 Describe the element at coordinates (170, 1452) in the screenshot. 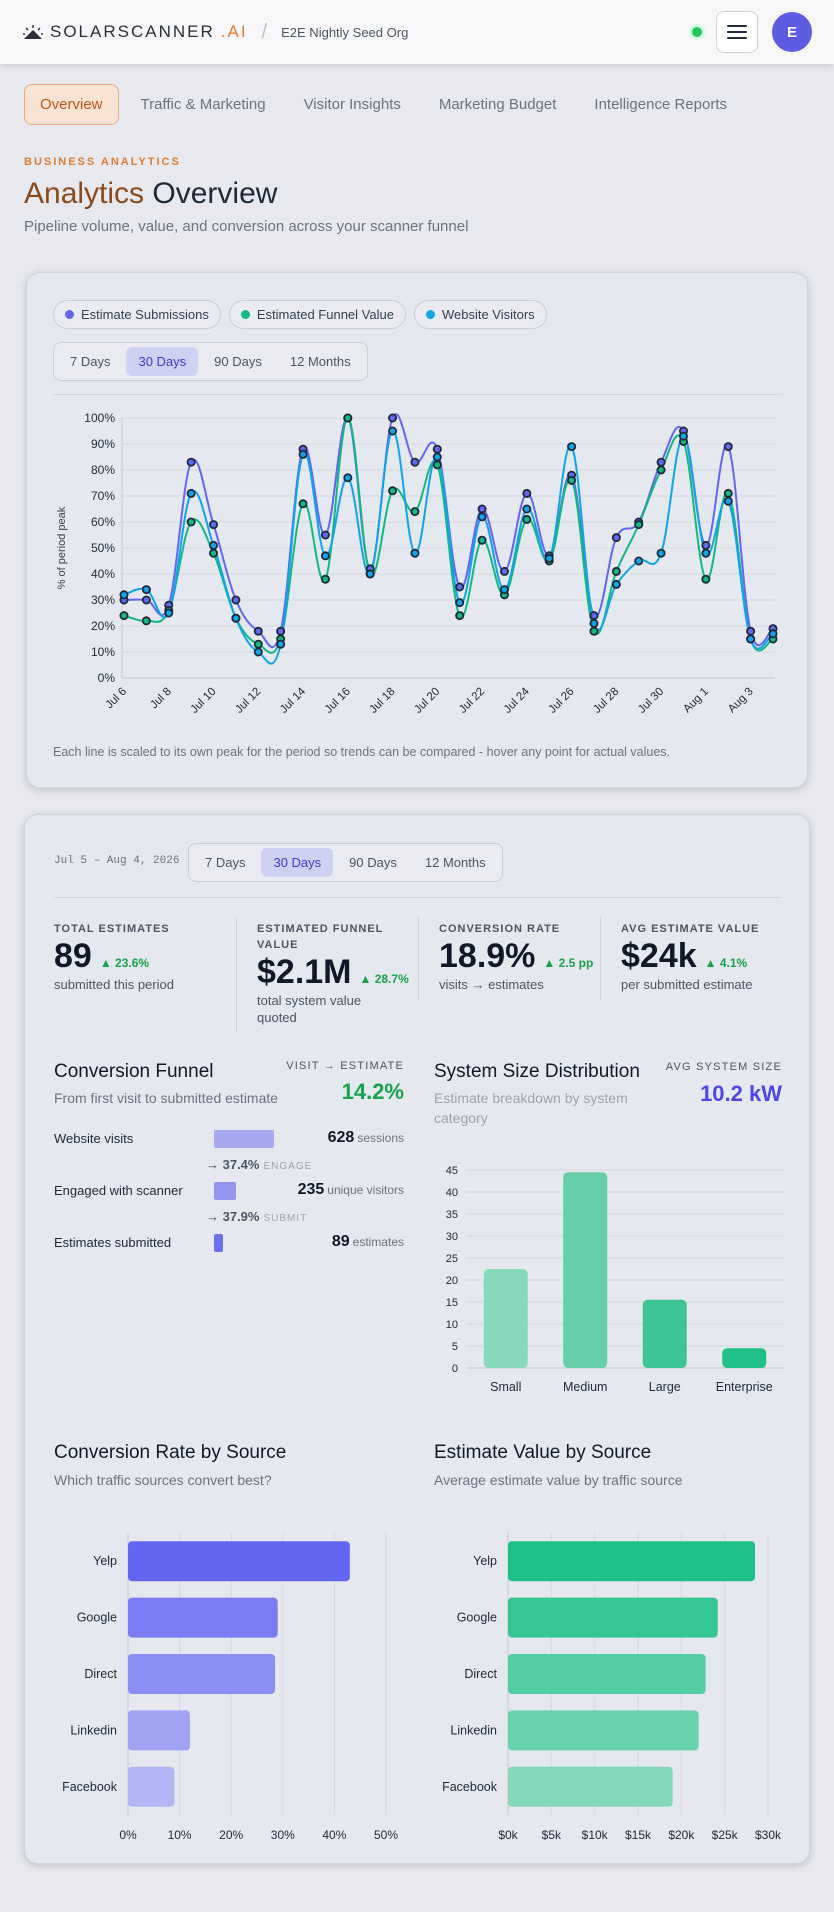

I see `conv-source-title: Conversion Rate by Source` at that location.